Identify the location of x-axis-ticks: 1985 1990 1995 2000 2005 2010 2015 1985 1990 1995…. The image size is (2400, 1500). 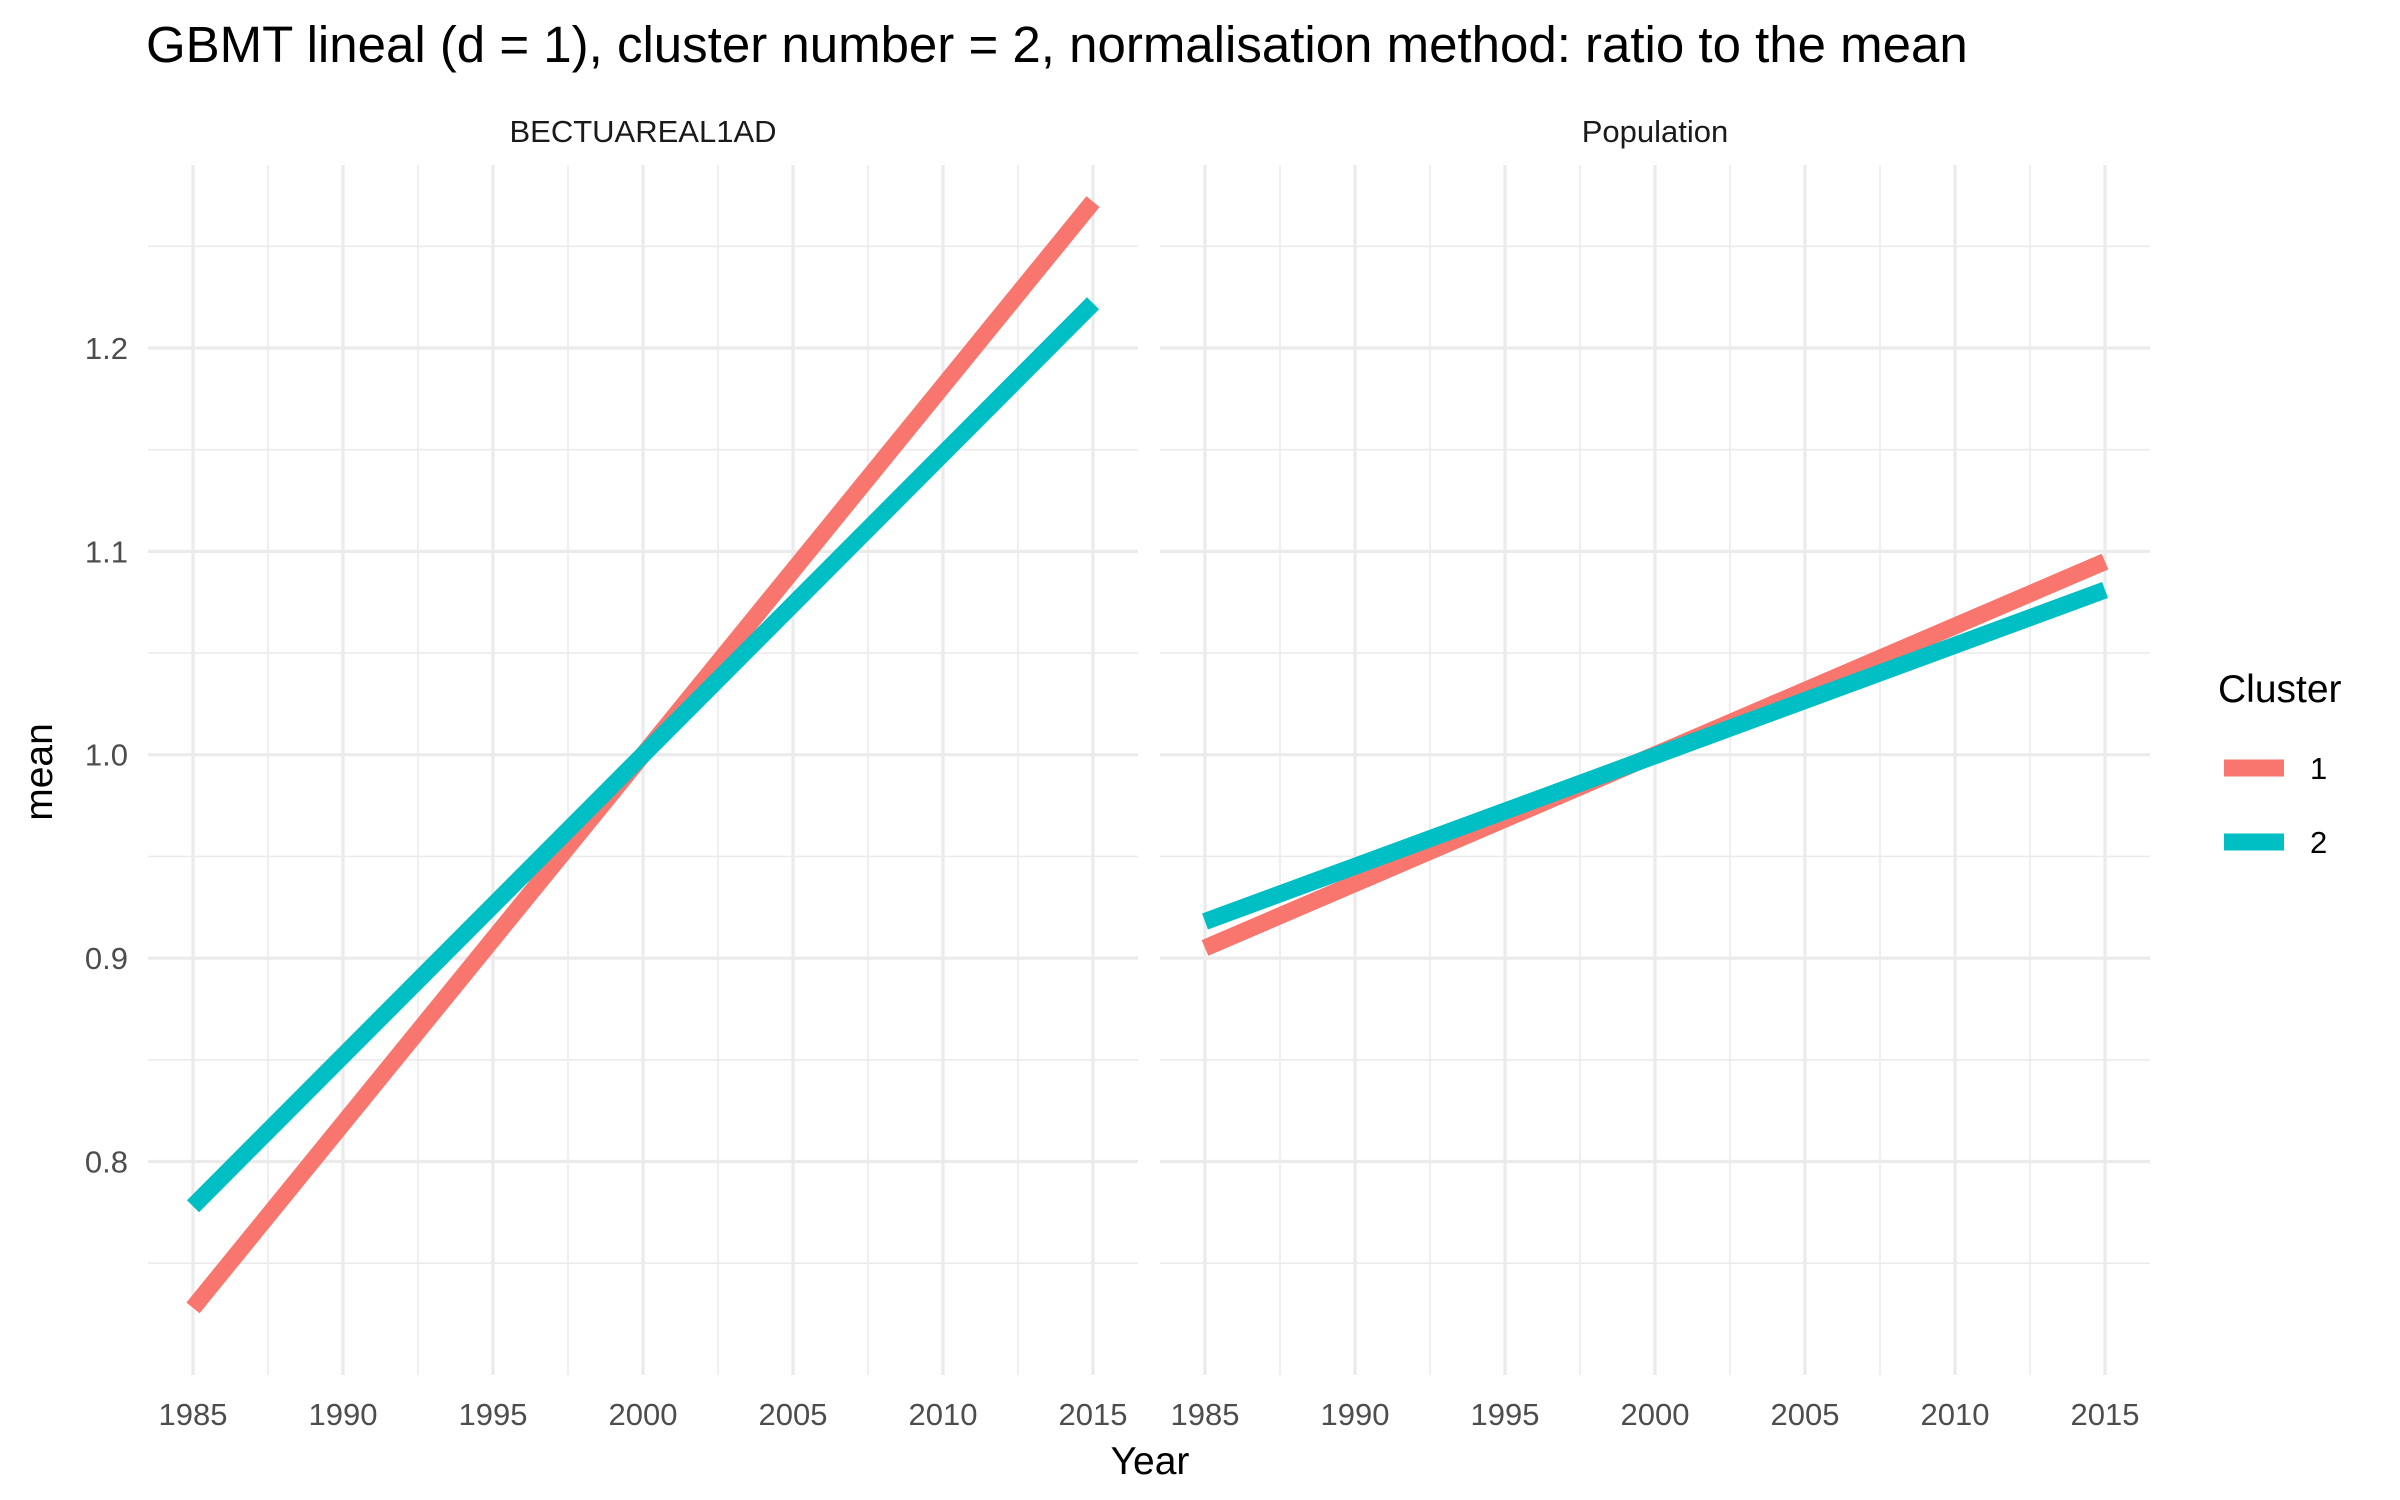
(1149, 1414).